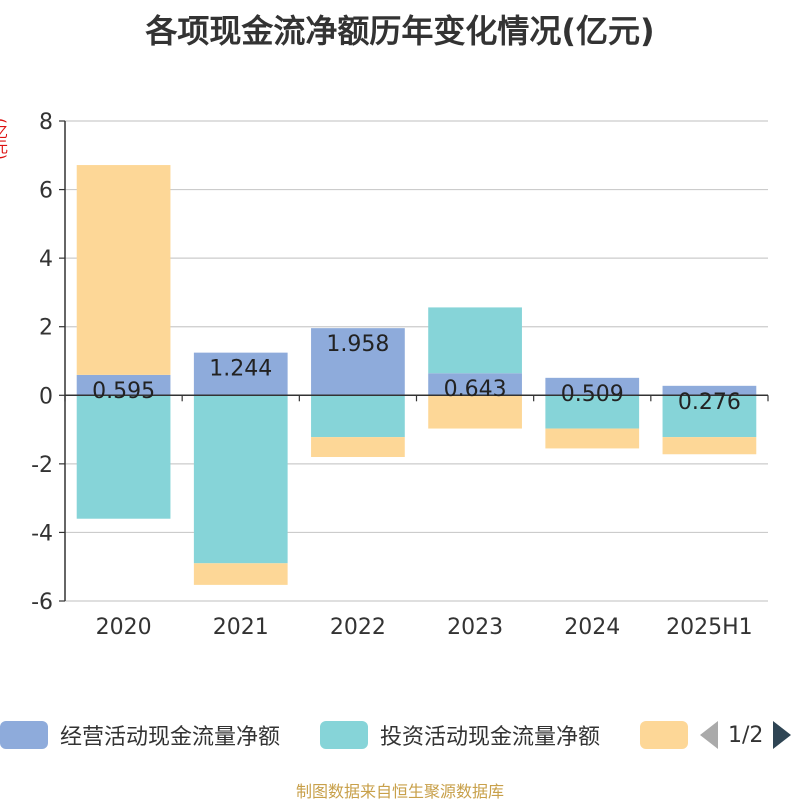 The image size is (800, 802). What do you see at coordinates (709, 402) in the screenshot?
I see `data-label-2025H1: 0.276` at bounding box center [709, 402].